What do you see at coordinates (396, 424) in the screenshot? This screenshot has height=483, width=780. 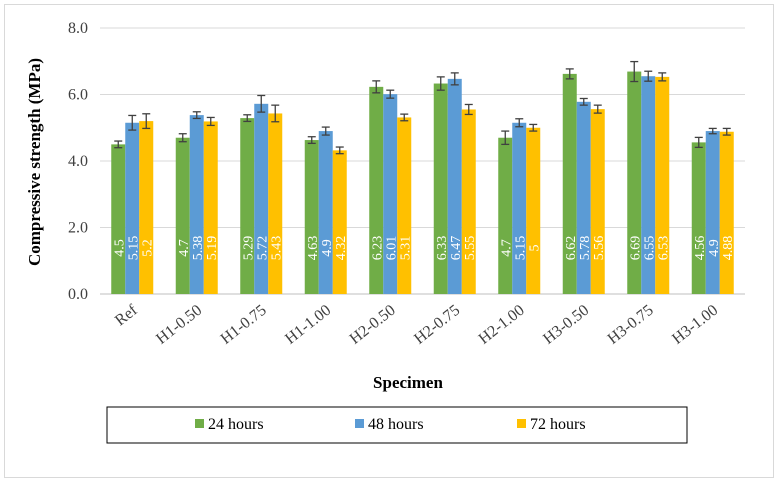 I see `legend-label: 48 hours` at bounding box center [396, 424].